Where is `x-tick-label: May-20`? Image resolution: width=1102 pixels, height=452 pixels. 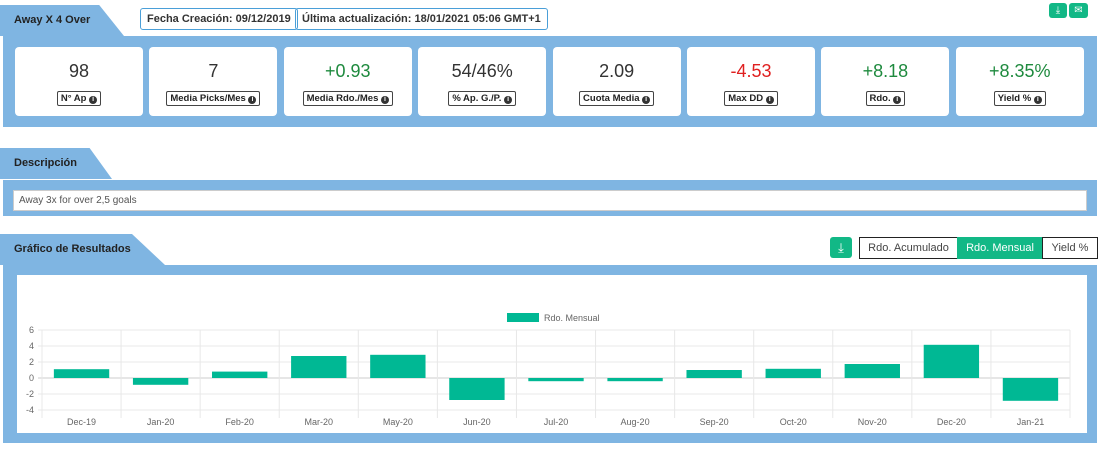
x-tick-label: May-20 is located at coordinates (398, 422).